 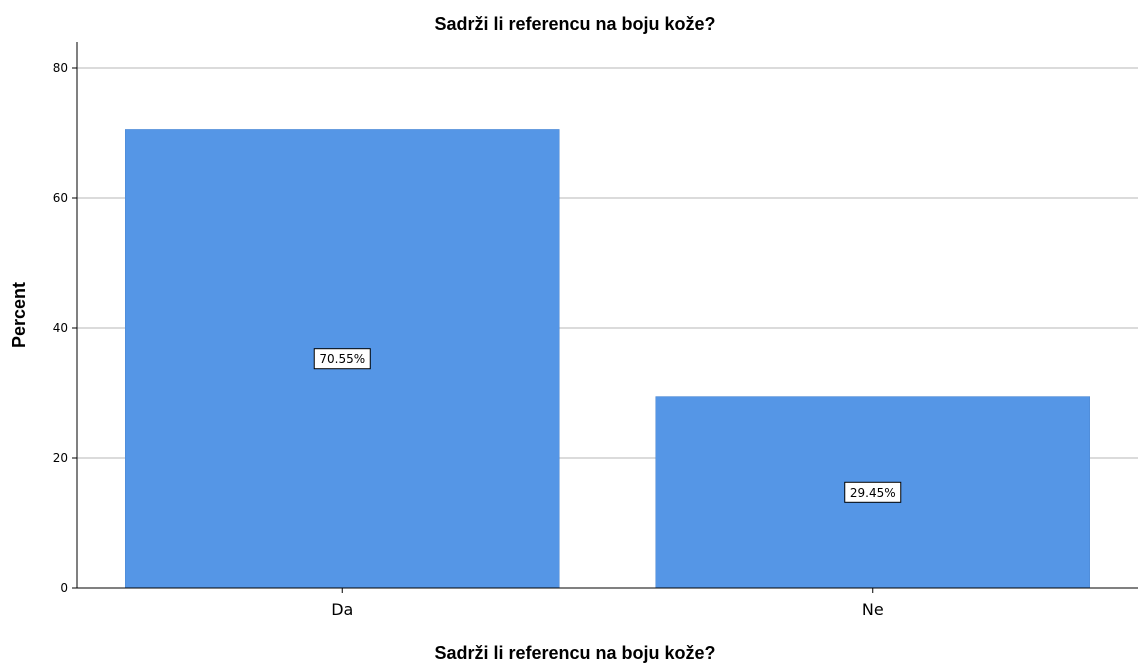 I want to click on y-tick-labels: 0 20 40 60 80, so click(x=65, y=328).